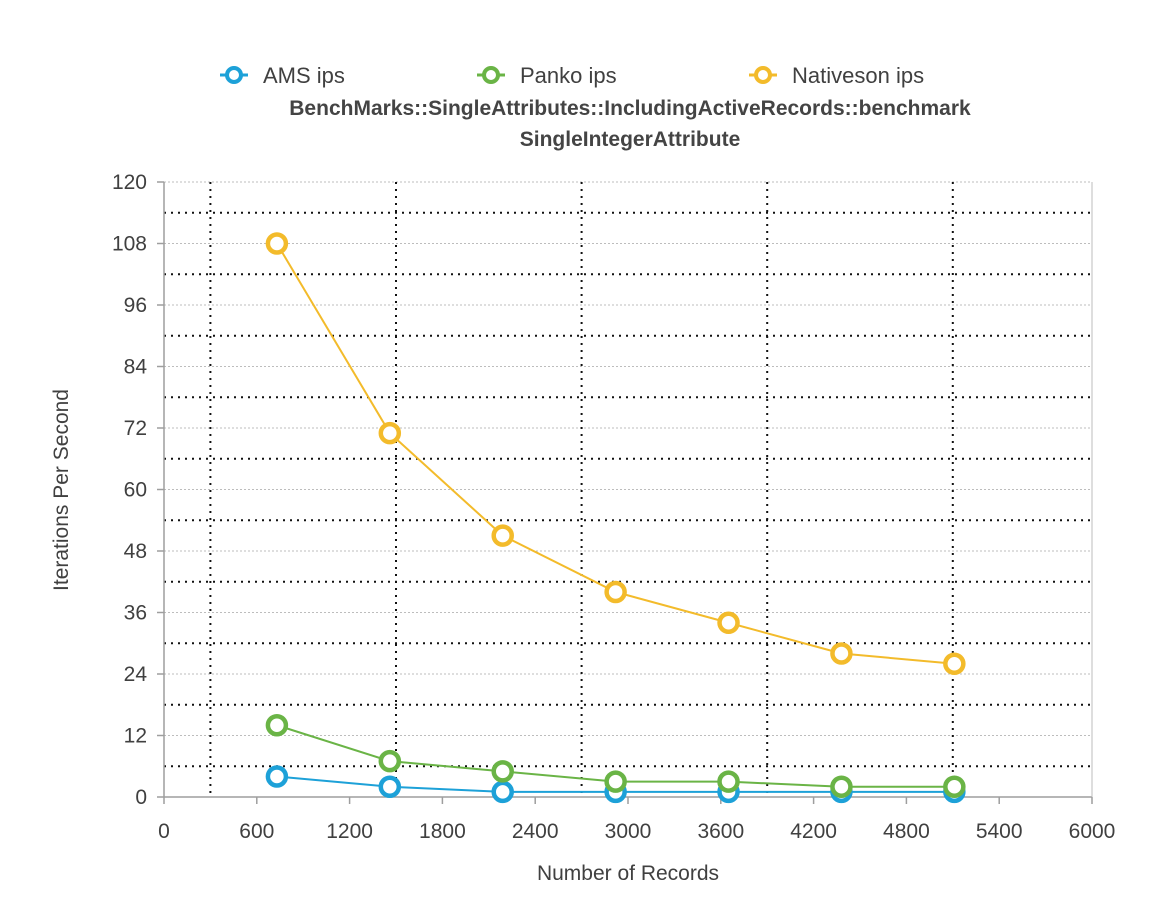 The image size is (1168, 922). What do you see at coordinates (129, 244) in the screenshot?
I see `y-tick-label: 108` at bounding box center [129, 244].